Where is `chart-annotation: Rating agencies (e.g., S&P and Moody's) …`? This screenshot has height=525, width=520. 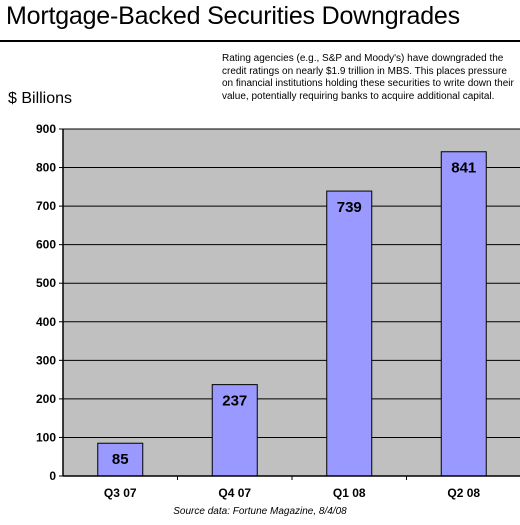
chart-annotation: Rating agencies (e.g., S&P and Moody's) … is located at coordinates (368, 77).